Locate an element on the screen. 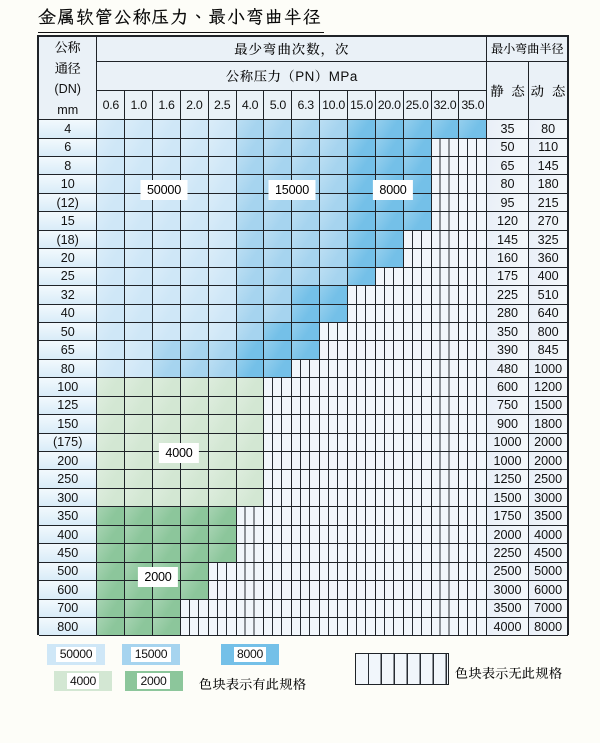 Image resolution: width=600 pixels, height=743 pixels. cycle-cell-dn25-pn5.0 is located at coordinates (278, 277).